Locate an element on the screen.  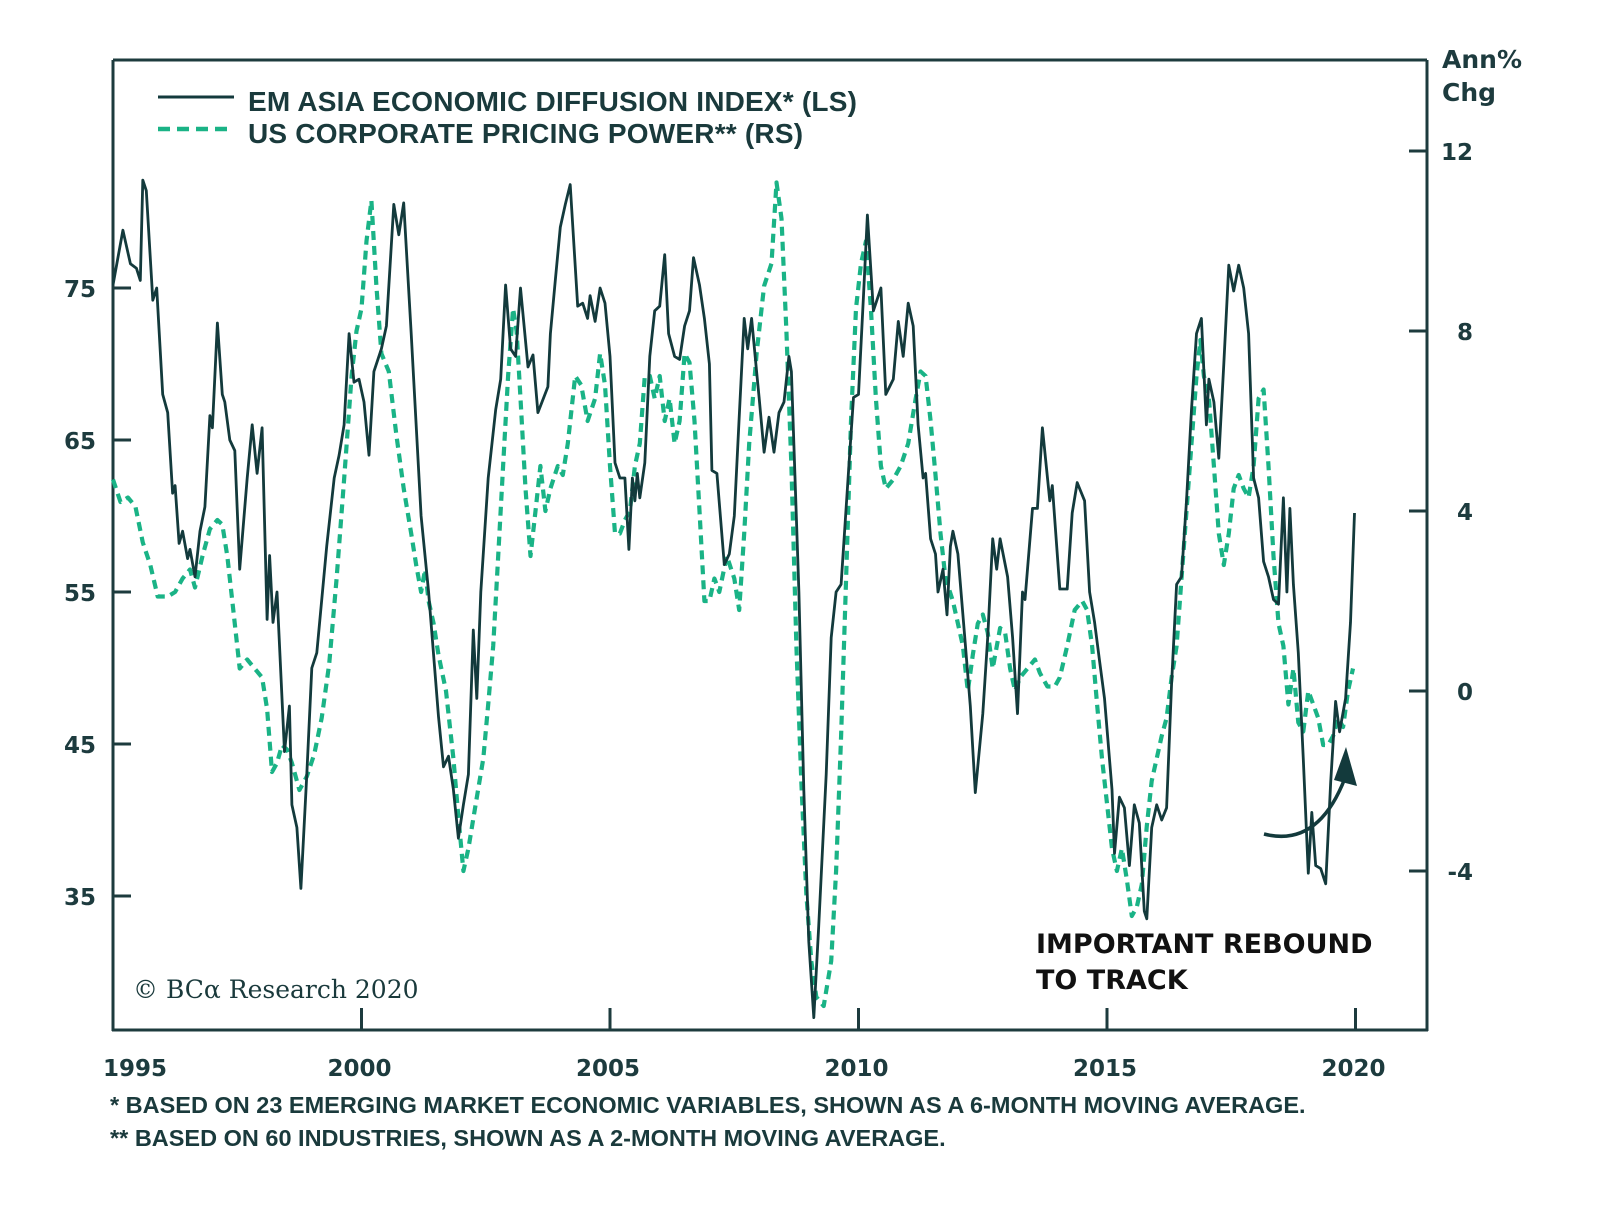
left-tick-label: 35 is located at coordinates (80, 898).